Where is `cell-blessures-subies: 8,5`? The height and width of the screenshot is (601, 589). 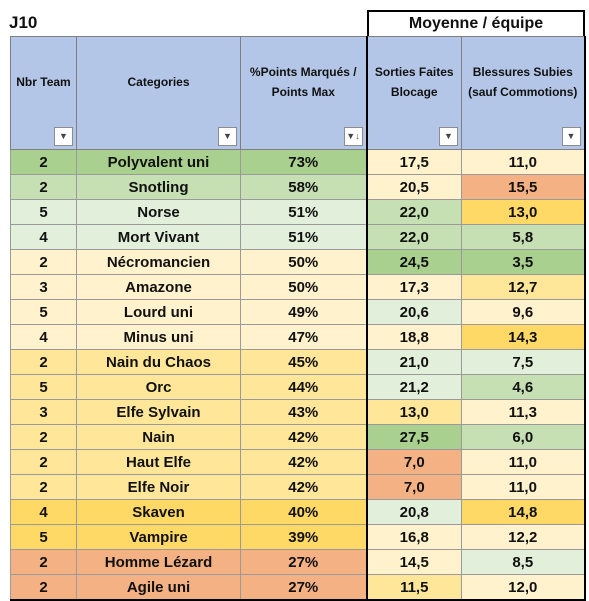
cell-blessures-subies: 8,5 is located at coordinates (523, 562).